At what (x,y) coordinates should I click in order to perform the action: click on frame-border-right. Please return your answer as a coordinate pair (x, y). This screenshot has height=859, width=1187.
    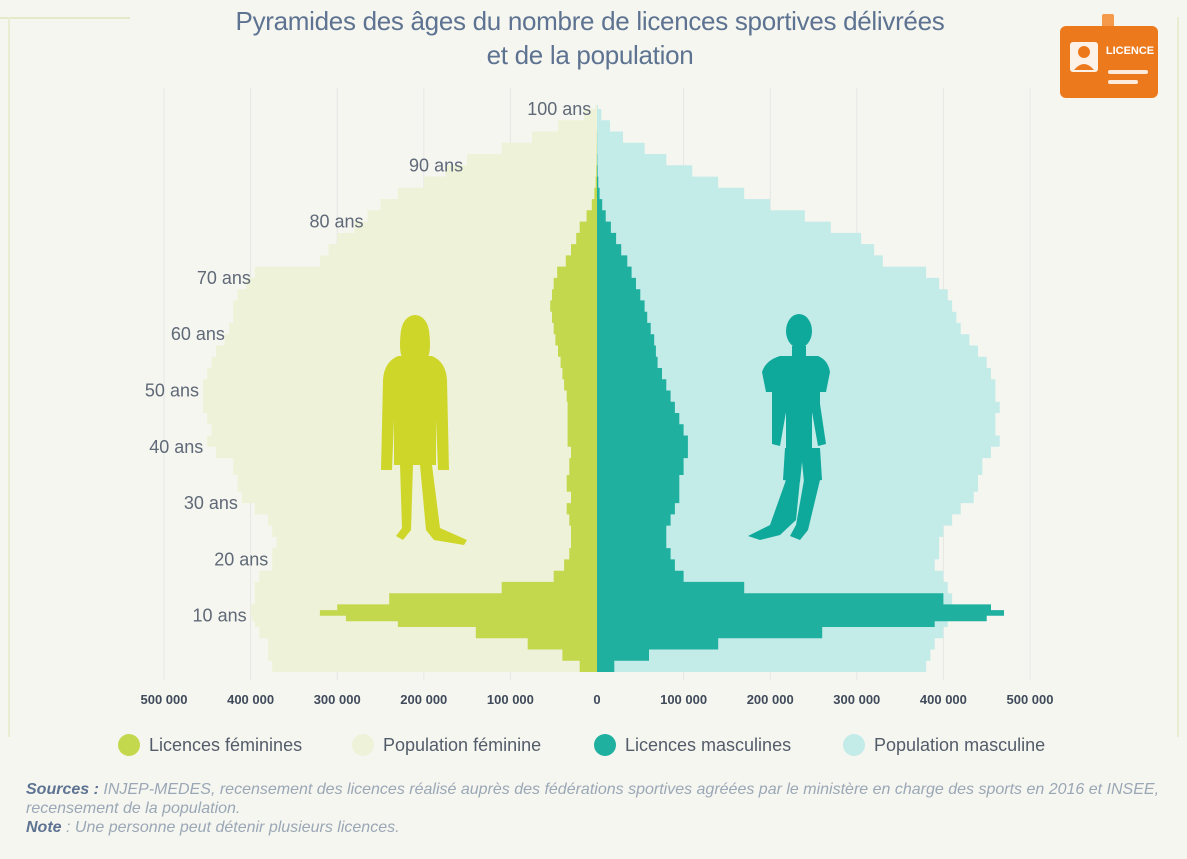
    Looking at the image, I should click on (1178, 377).